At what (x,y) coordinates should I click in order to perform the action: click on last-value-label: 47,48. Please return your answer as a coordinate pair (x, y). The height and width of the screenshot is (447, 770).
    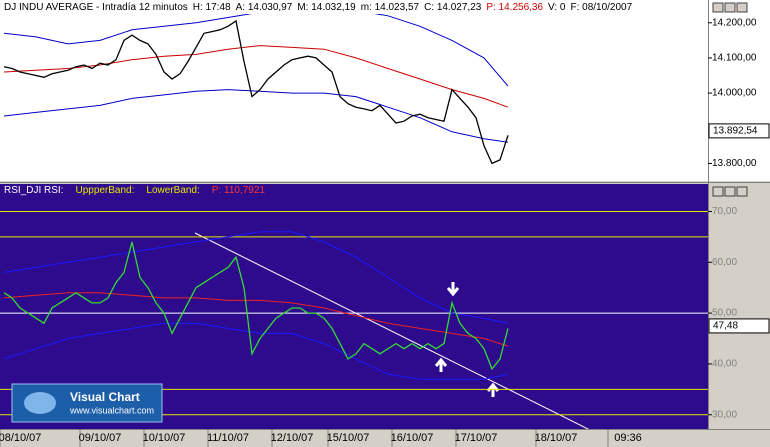
    Looking at the image, I should click on (725, 326).